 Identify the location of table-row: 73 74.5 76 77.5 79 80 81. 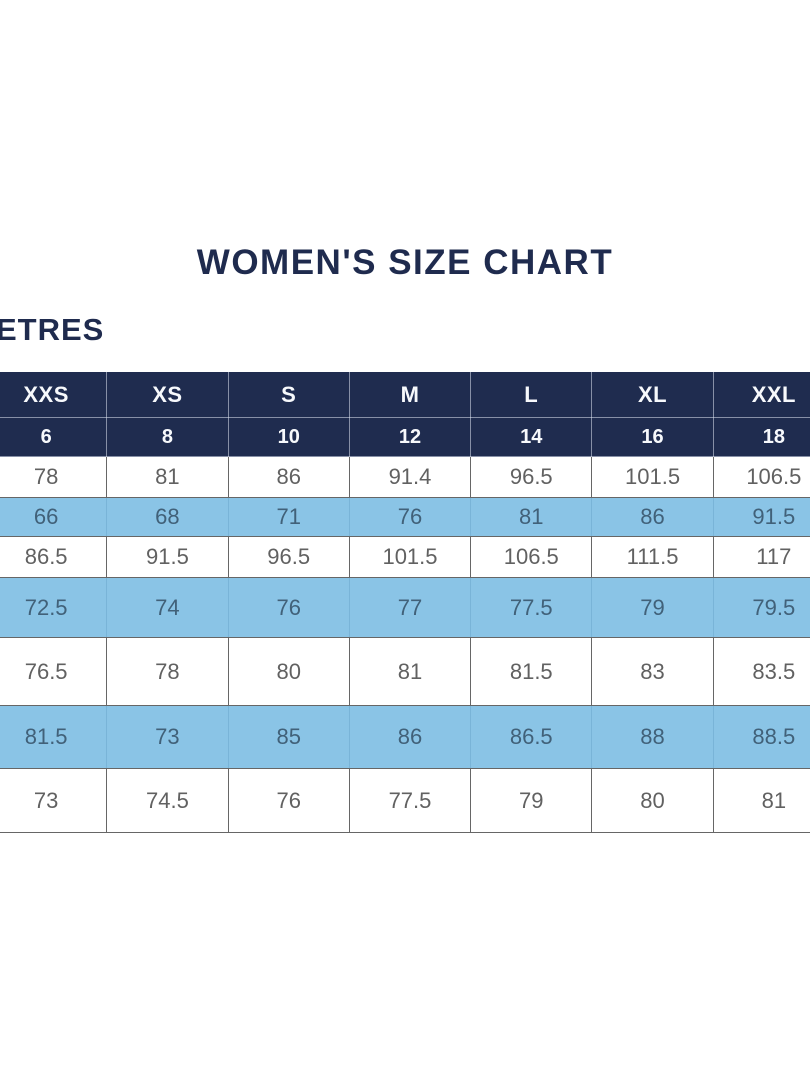
(405, 800).